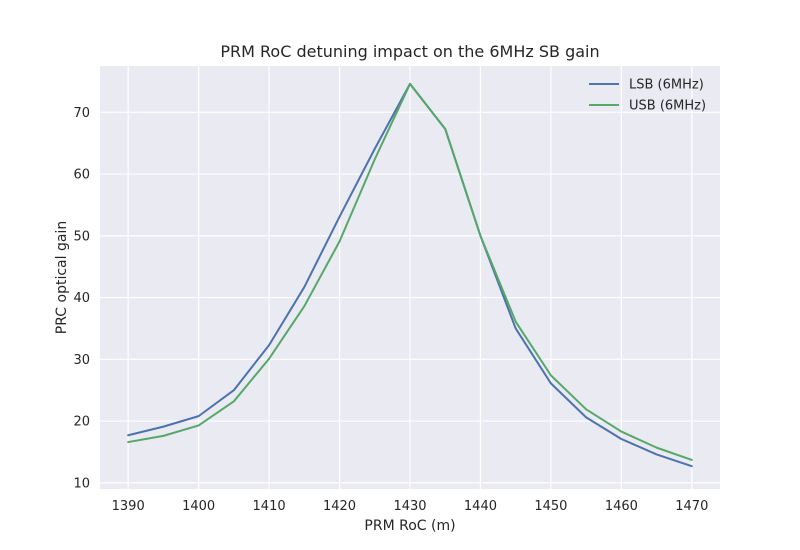 Image resolution: width=800 pixels, height=550 pixels. I want to click on y-tick-label: 70, so click(81, 113).